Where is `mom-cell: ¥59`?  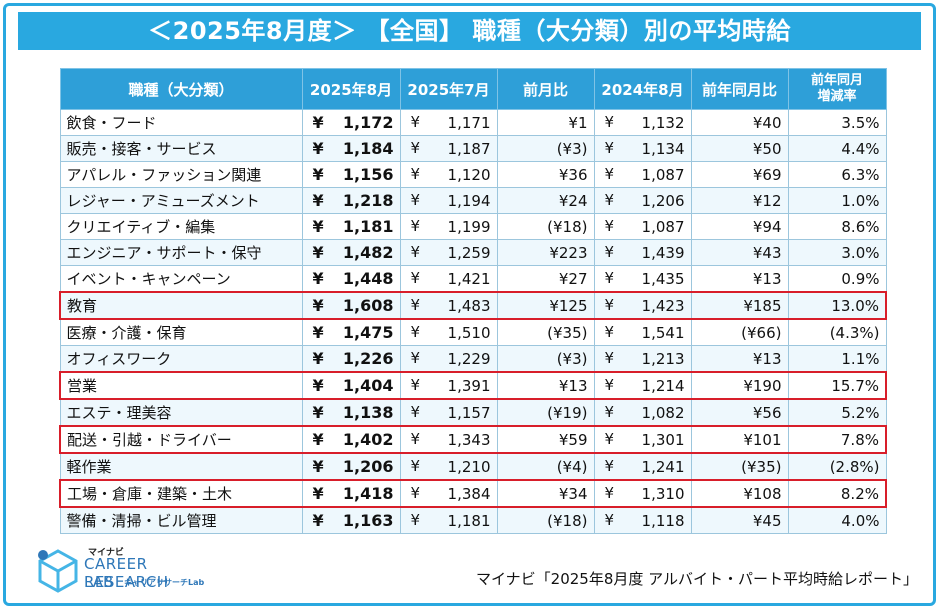 mom-cell: ¥59 is located at coordinates (545, 439).